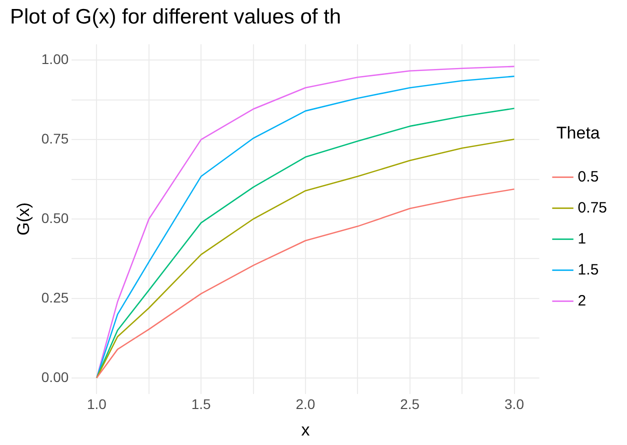 The width and height of the screenshot is (627, 445). I want to click on x-axis-title: x, so click(305, 430).